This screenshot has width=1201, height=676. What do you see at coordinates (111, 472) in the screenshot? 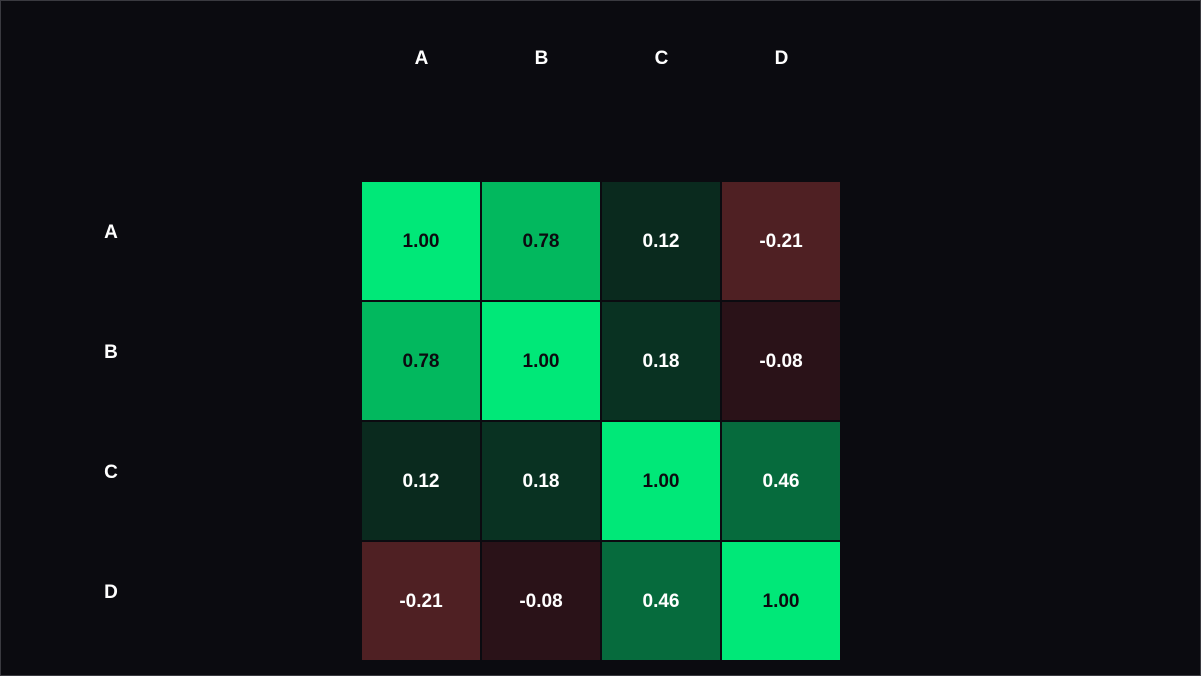
I see `row-label: C` at bounding box center [111, 472].